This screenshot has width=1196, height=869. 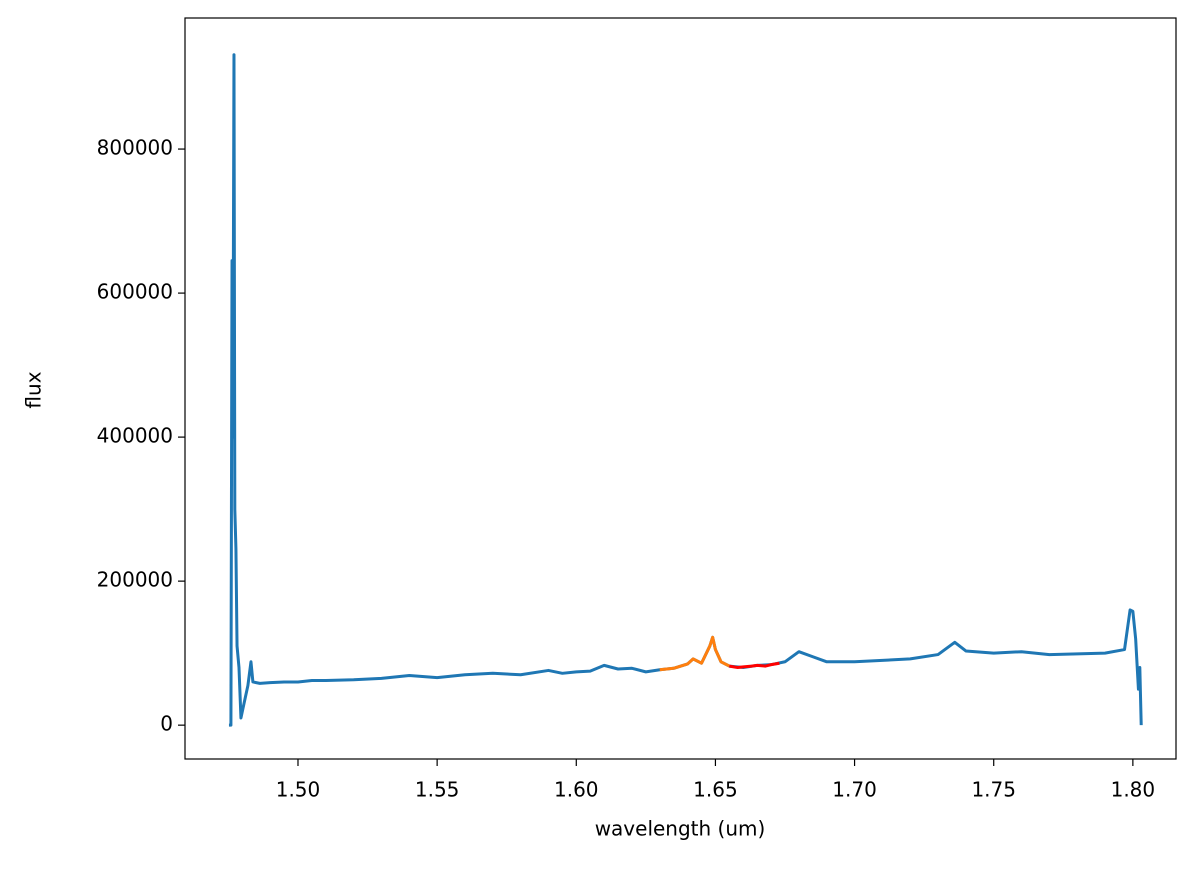 What do you see at coordinates (135, 148) in the screenshot?
I see `y-tick-label: 800000` at bounding box center [135, 148].